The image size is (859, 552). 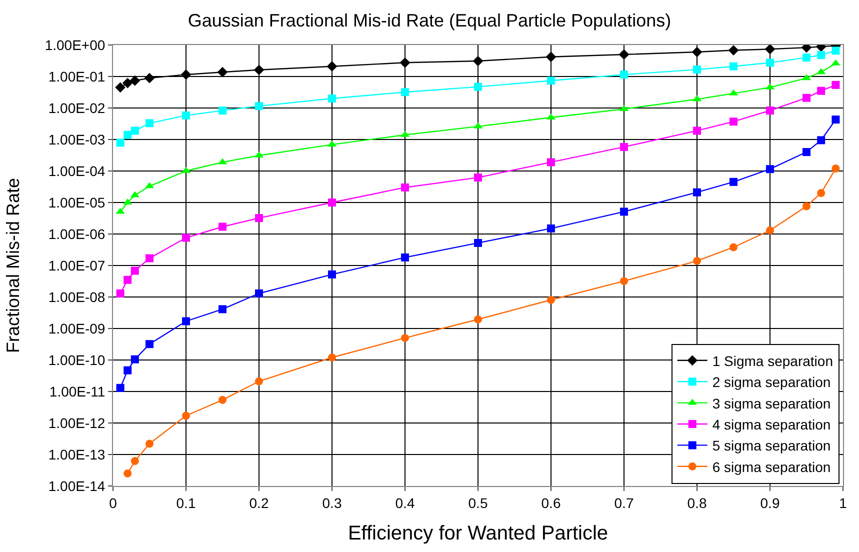 I want to click on legend-label: 1 Sigma separation, so click(x=772, y=360).